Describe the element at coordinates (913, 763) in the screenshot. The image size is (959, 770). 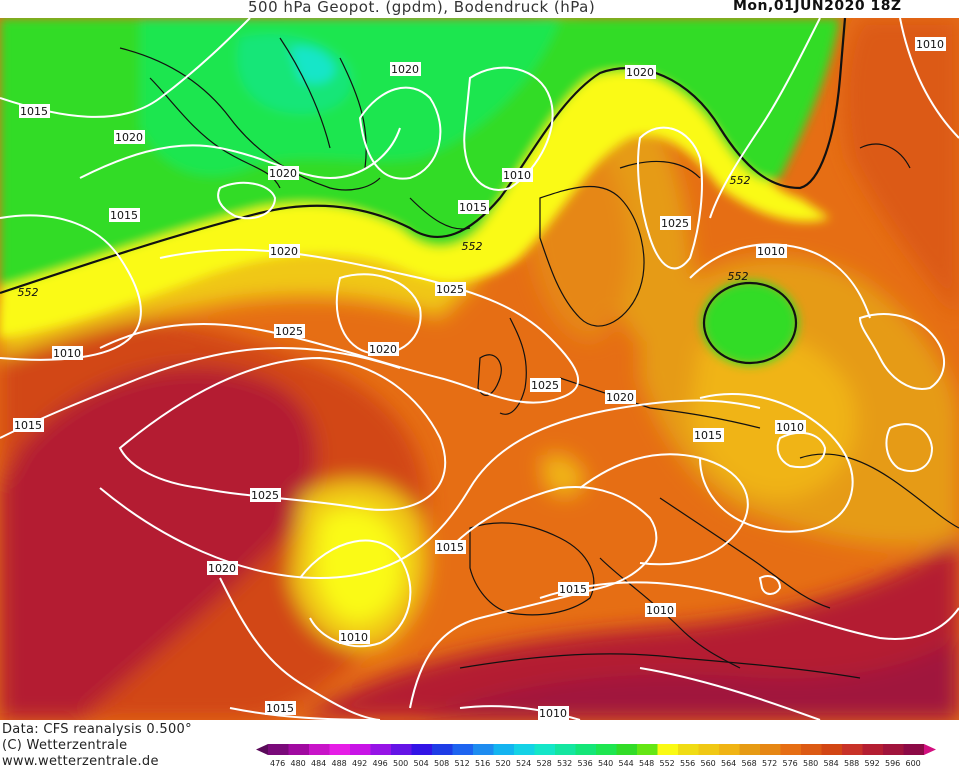
I see `legend-tick-label: 600` at that location.